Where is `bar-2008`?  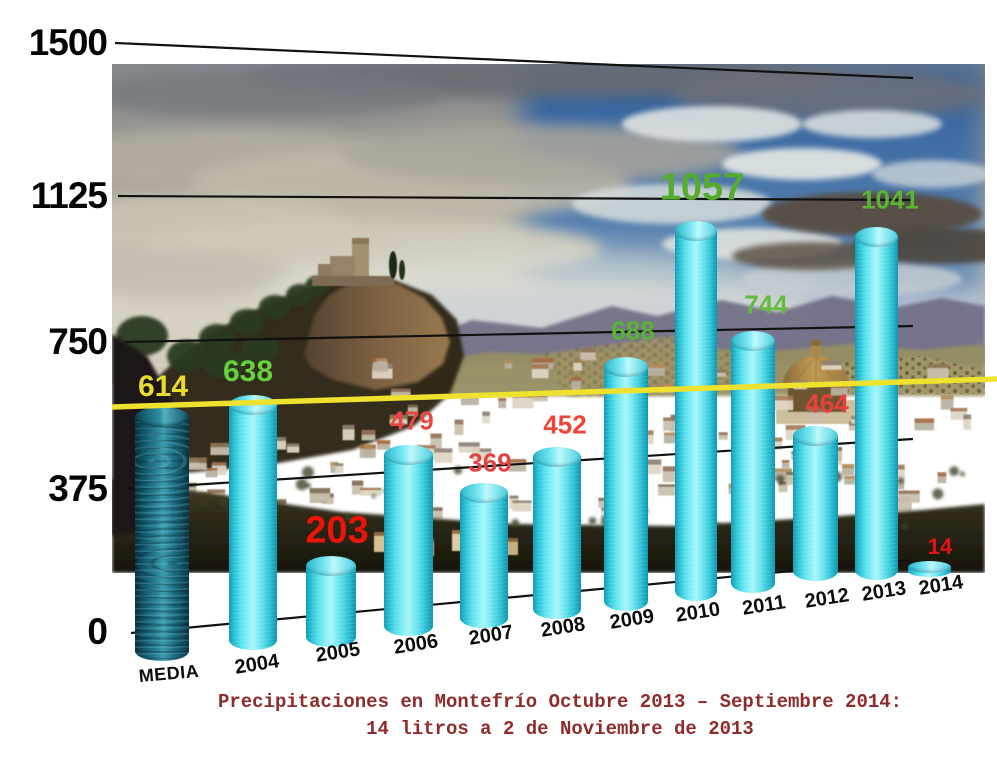
bar-2008 is located at coordinates (557, 533).